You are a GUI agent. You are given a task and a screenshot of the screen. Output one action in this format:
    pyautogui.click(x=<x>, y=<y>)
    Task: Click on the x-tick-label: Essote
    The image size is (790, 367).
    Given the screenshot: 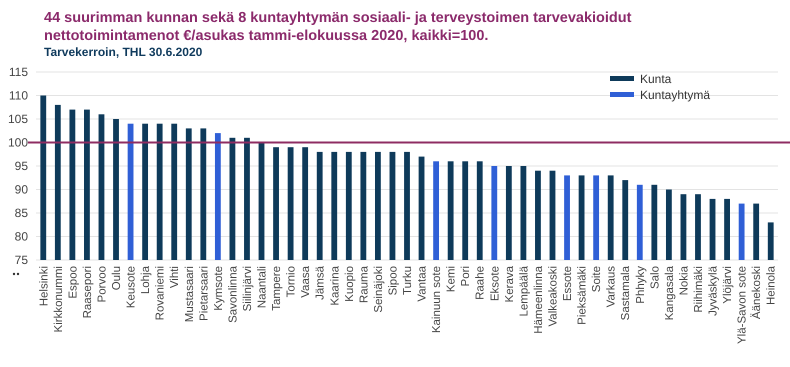 What is the action you would take?
    pyautogui.click(x=568, y=284)
    